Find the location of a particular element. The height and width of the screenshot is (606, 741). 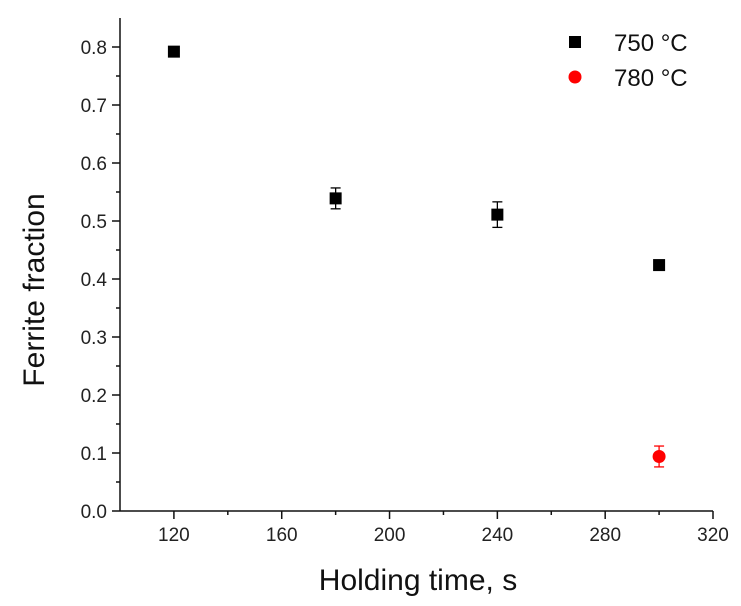

y-tick-label: 0.5 is located at coordinates (94, 222).